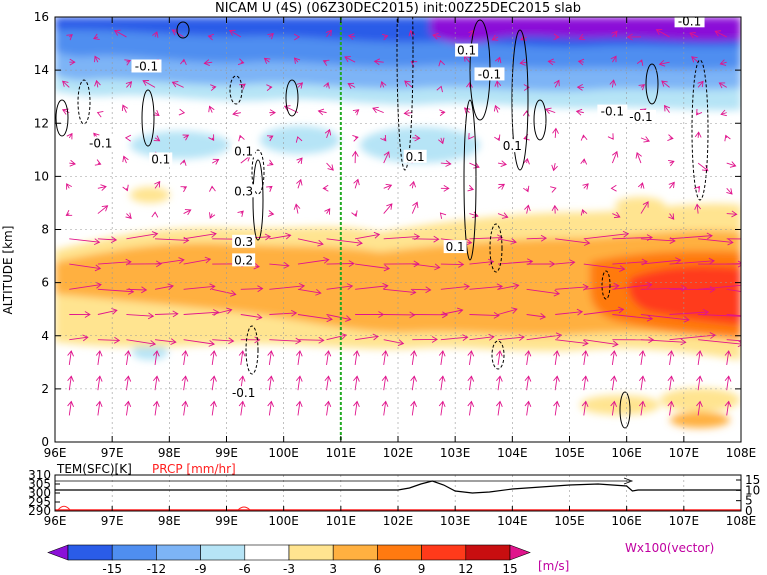  Describe the element at coordinates (245, 568) in the screenshot. I see `colorbar-tick-label: -6` at that location.